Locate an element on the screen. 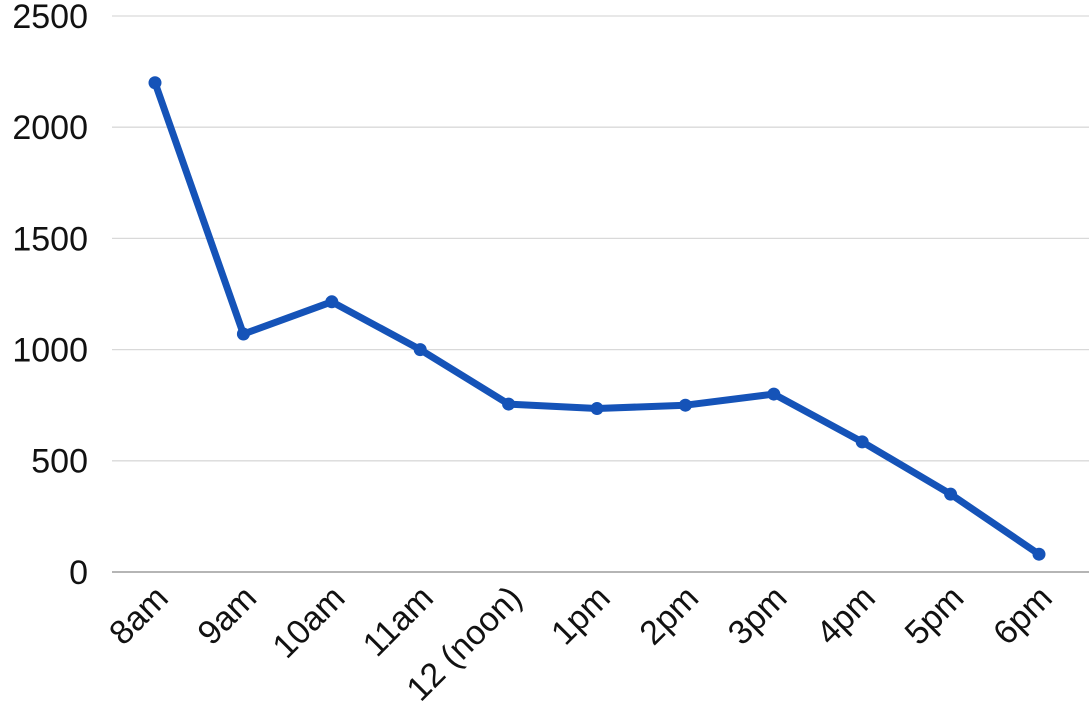 The image size is (1089, 716). x-axis-tick-label: 10am is located at coordinates (308, 622).